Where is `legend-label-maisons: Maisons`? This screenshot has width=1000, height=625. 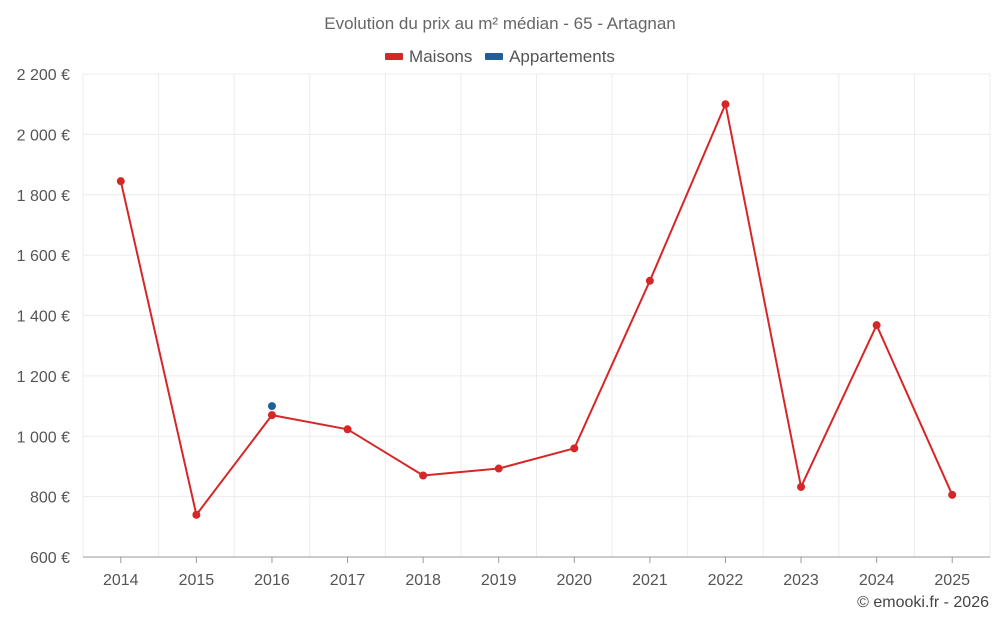
legend-label-maisons: Maisons is located at coordinates (441, 56).